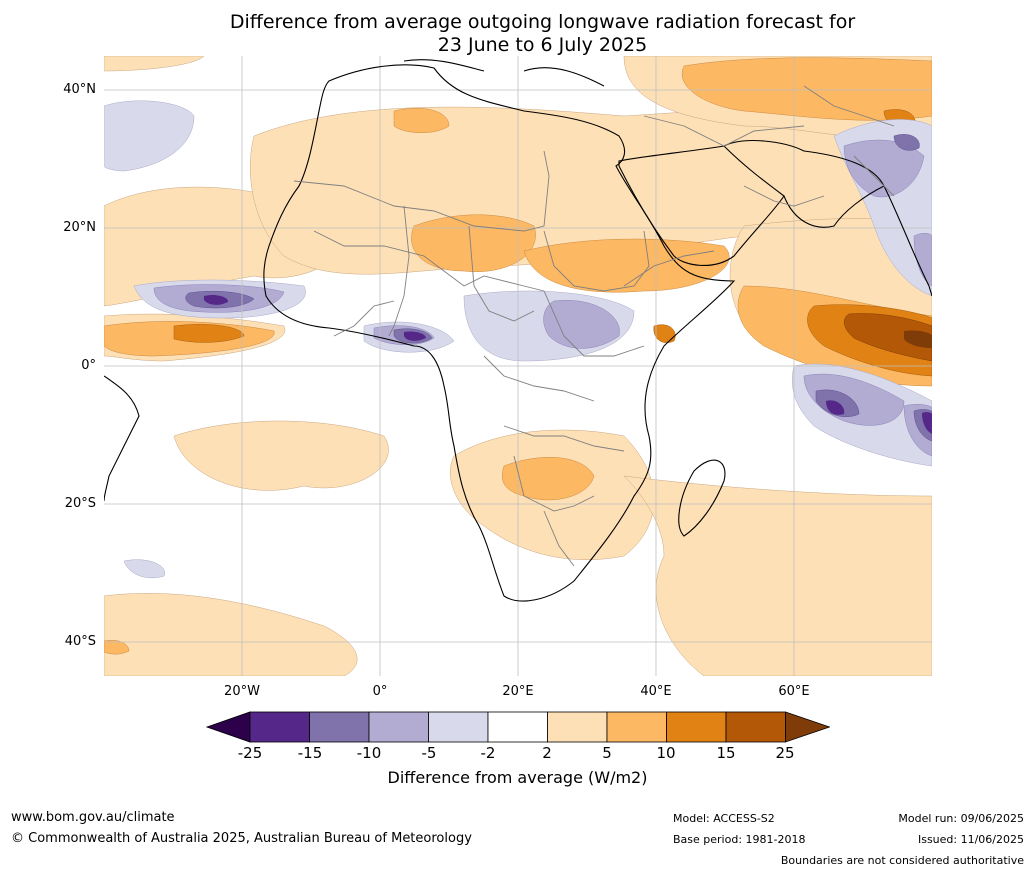  What do you see at coordinates (888, 337) in the screenshot?
I see `anomaly-fill-darkest-orange` at bounding box center [888, 337].